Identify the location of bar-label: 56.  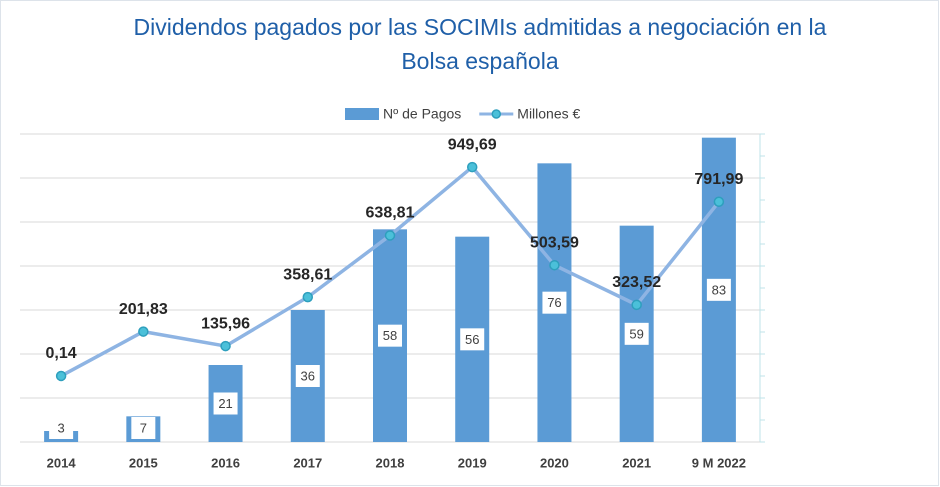
(472, 339).